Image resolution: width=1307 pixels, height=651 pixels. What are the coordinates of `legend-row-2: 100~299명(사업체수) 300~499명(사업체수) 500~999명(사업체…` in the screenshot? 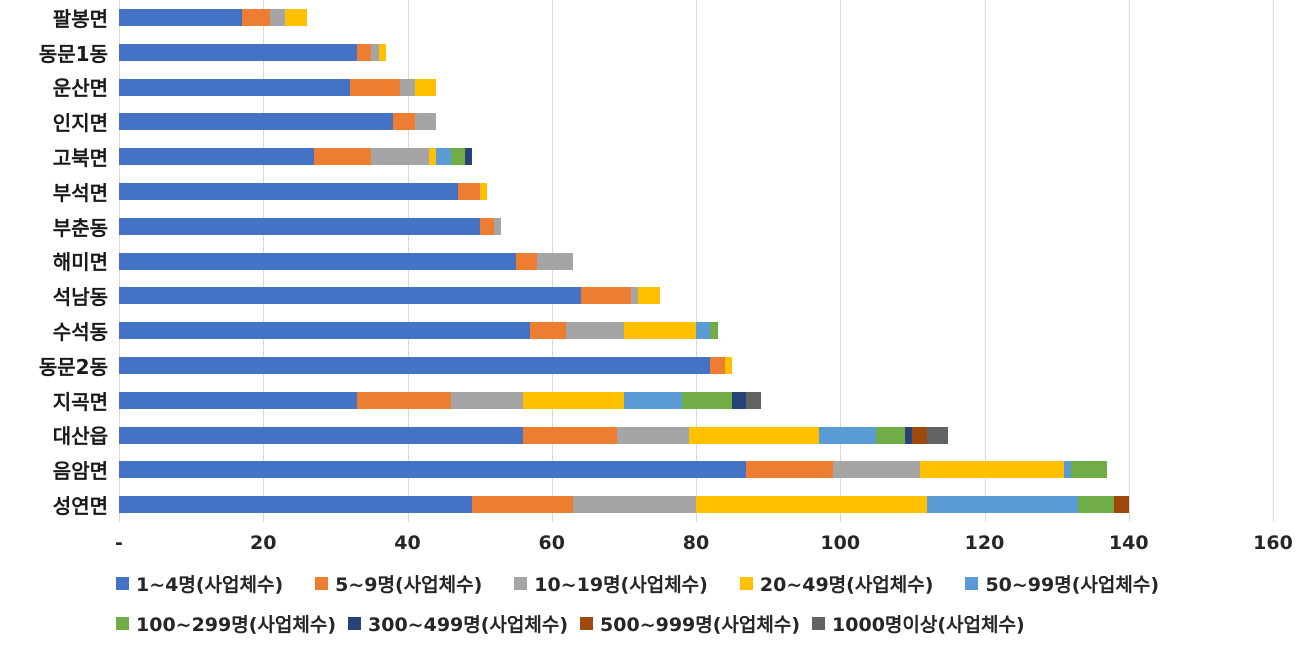 It's located at (706, 623).